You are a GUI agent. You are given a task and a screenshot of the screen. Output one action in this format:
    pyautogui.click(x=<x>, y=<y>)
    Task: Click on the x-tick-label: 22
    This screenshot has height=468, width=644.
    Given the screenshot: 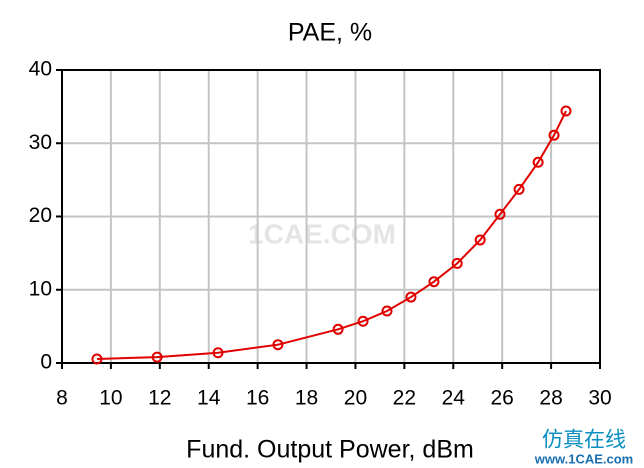 What is the action you would take?
    pyautogui.click(x=404, y=398)
    